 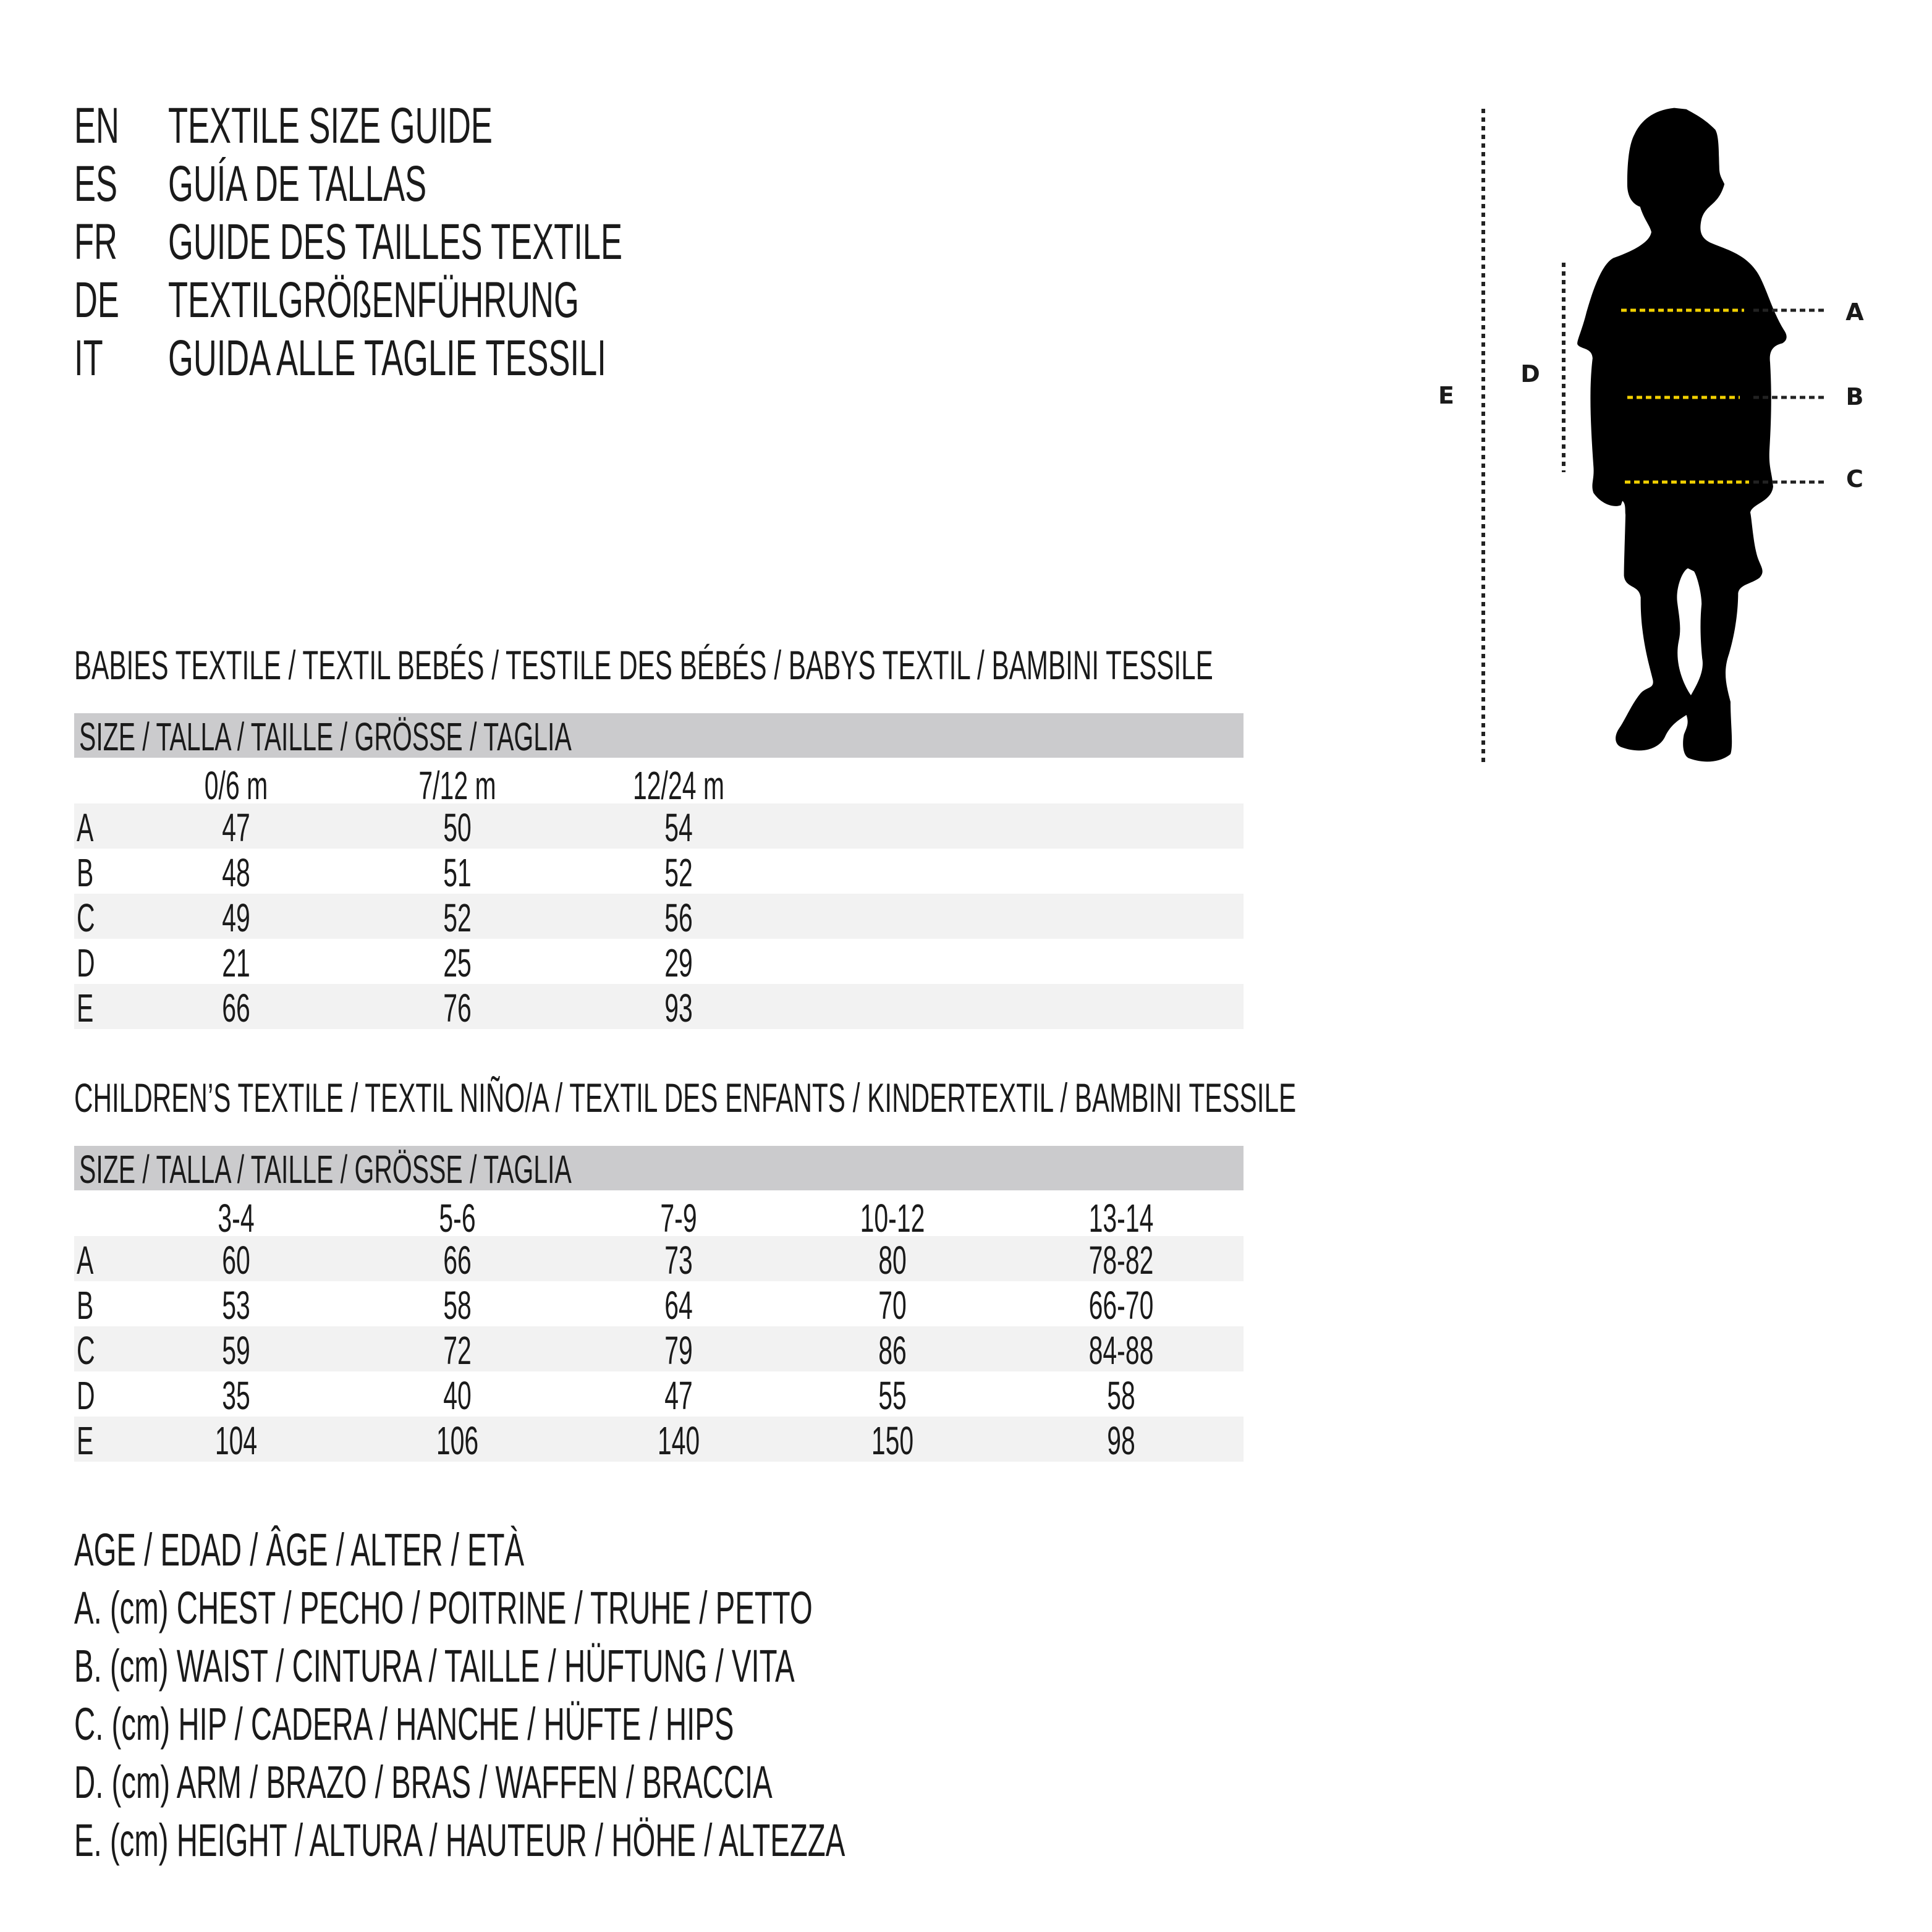 What do you see at coordinates (457, 1440) in the screenshot?
I see `table-cell: 106` at bounding box center [457, 1440].